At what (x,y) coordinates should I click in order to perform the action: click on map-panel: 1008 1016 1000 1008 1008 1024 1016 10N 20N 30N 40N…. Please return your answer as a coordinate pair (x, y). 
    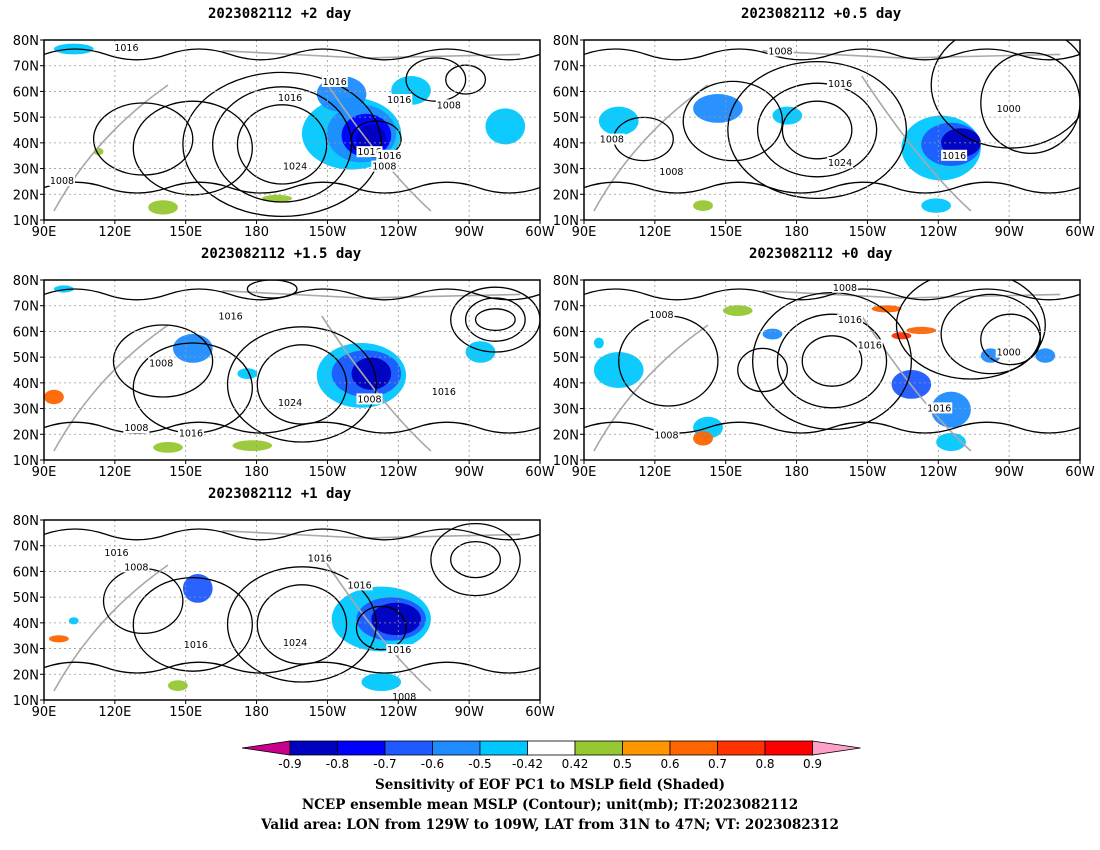
    Looking at the image, I should click on (824, 137).